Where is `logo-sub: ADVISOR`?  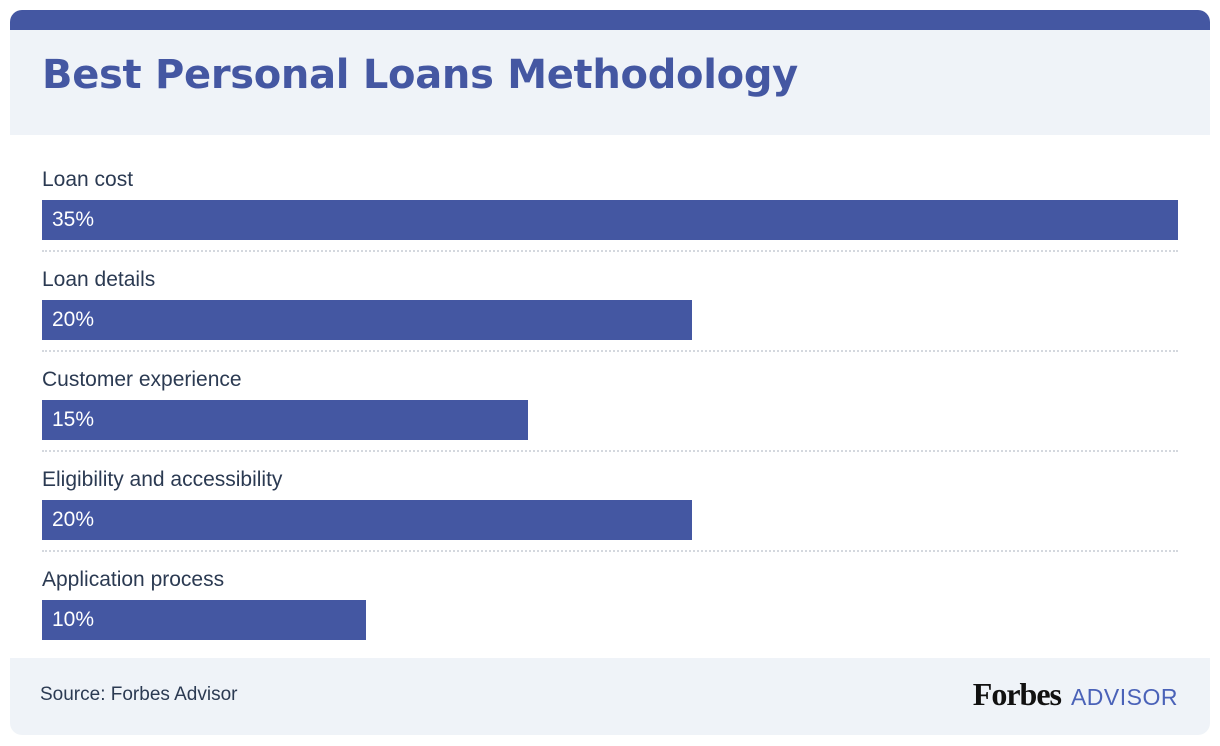
logo-sub: ADVISOR is located at coordinates (1124, 697).